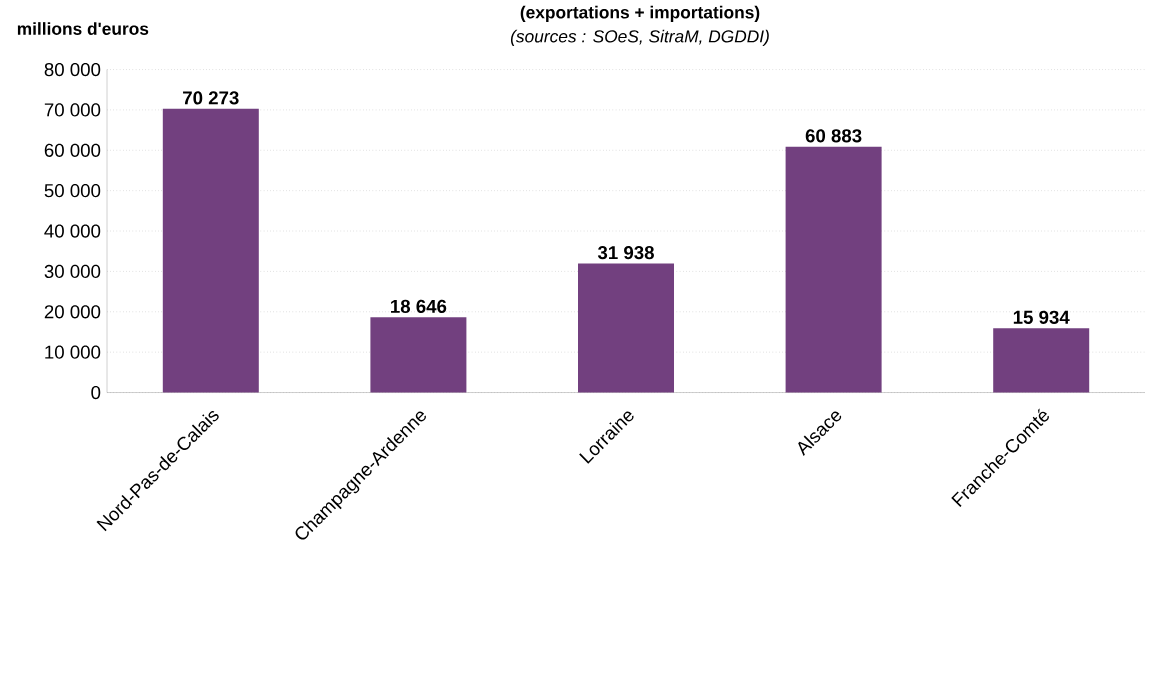  I want to click on data-label: 31 938, so click(625, 253).